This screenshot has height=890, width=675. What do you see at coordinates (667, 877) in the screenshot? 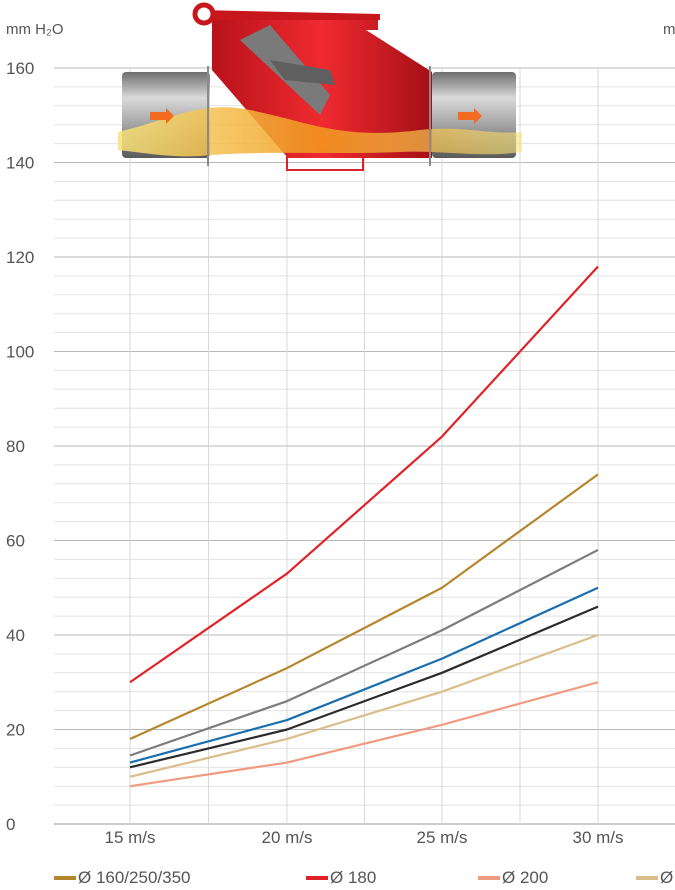
I see `legend-label: Ø` at bounding box center [667, 877].